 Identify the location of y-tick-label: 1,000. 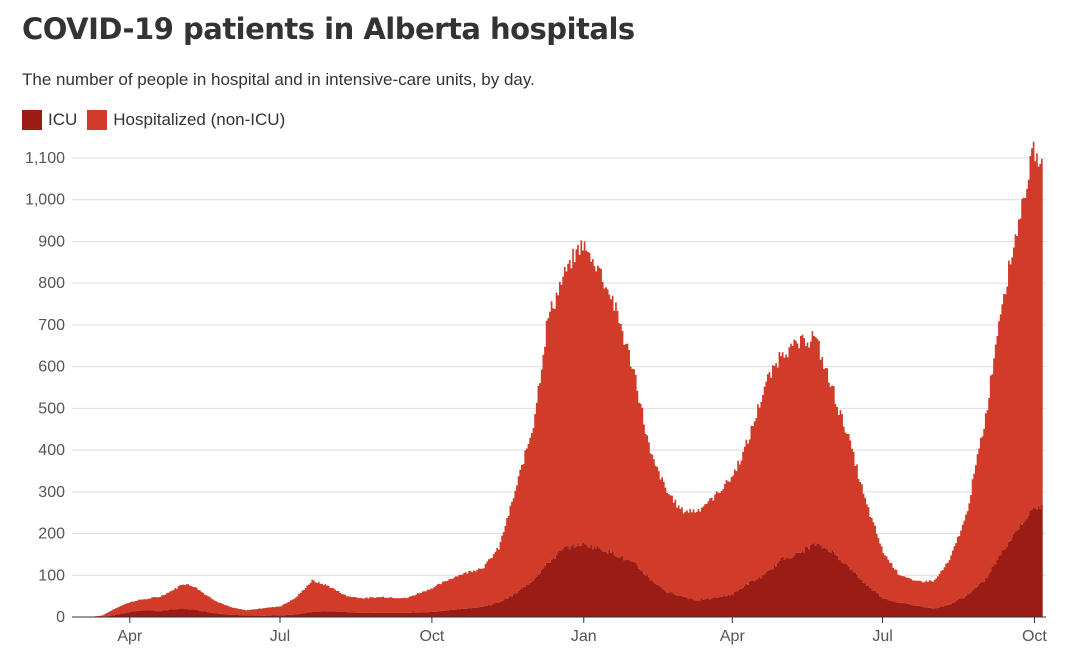
(45, 200).